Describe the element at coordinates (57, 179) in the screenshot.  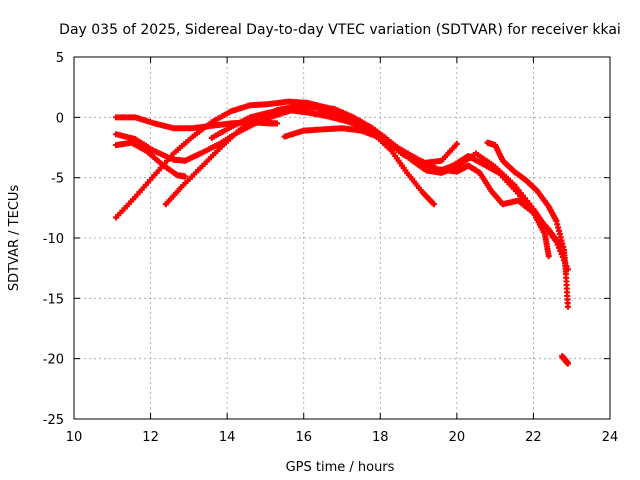
I see `y-tick-label: -5` at that location.